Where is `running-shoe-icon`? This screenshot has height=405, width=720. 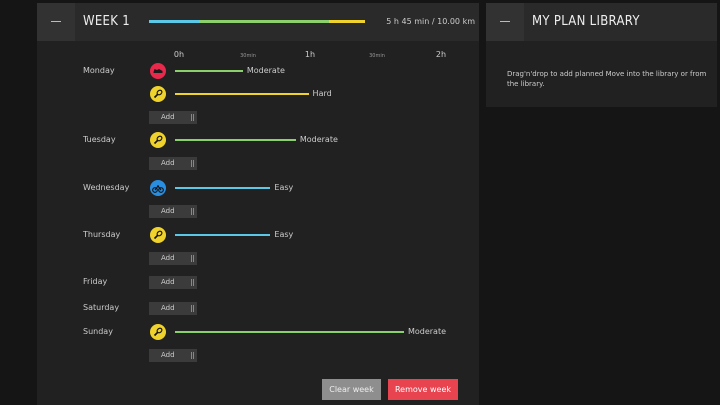
running-shoe-icon is located at coordinates (158, 71).